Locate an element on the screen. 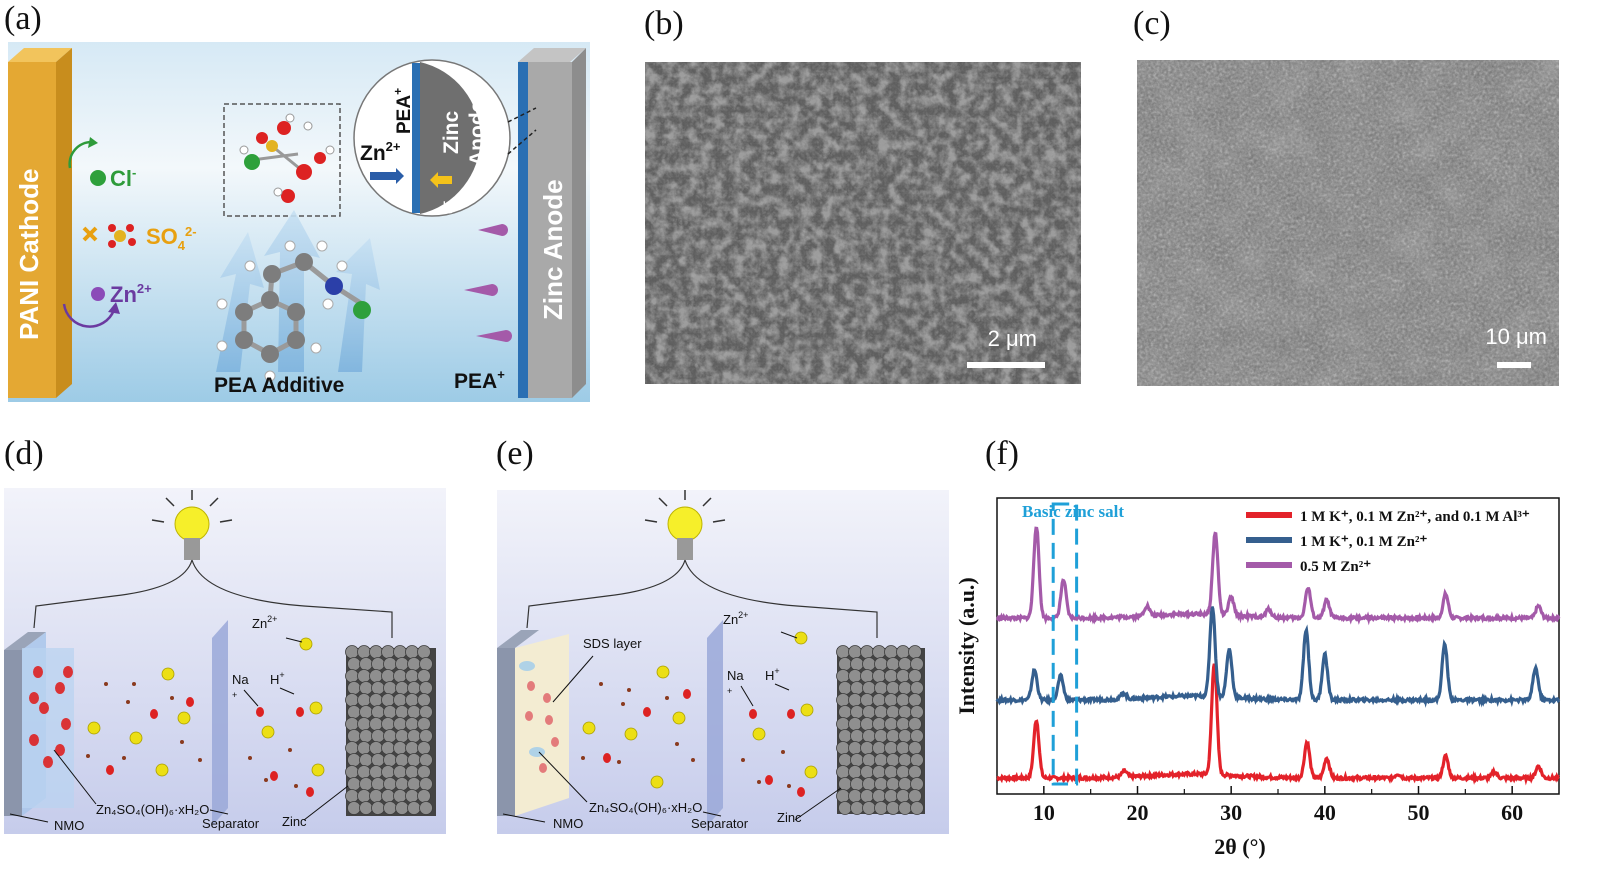 The width and height of the screenshot is (1600, 887). panel-label-e: (e) is located at coordinates (515, 453).